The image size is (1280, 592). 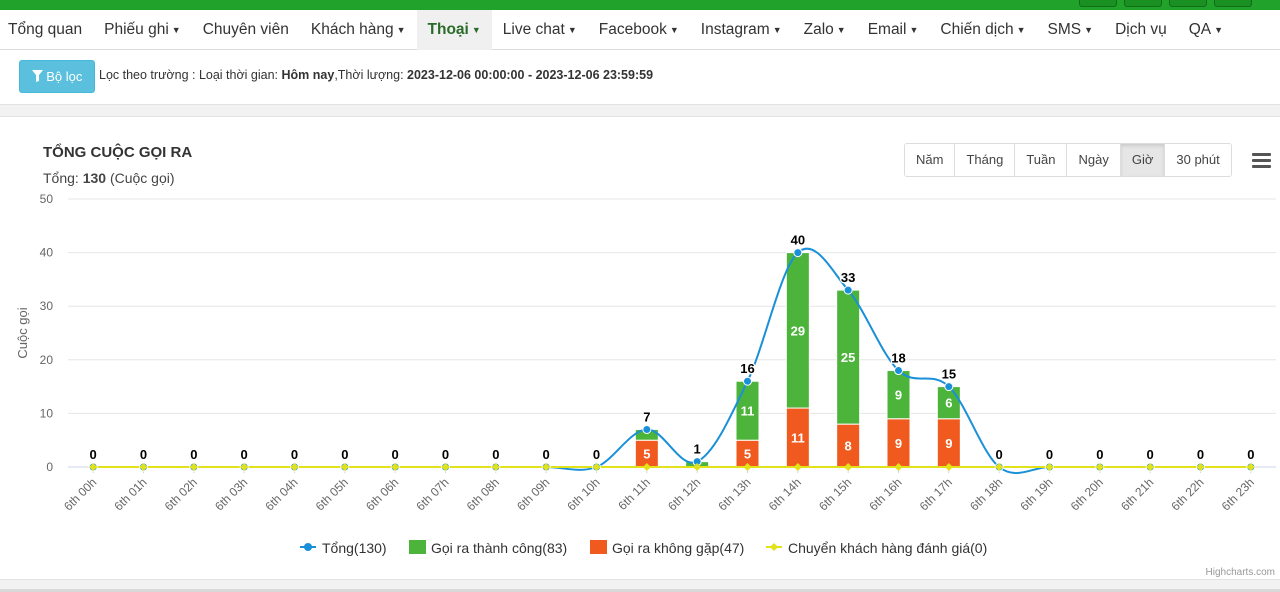 What do you see at coordinates (448, 29) in the screenshot?
I see `nav-item-label: Thoại` at bounding box center [448, 29].